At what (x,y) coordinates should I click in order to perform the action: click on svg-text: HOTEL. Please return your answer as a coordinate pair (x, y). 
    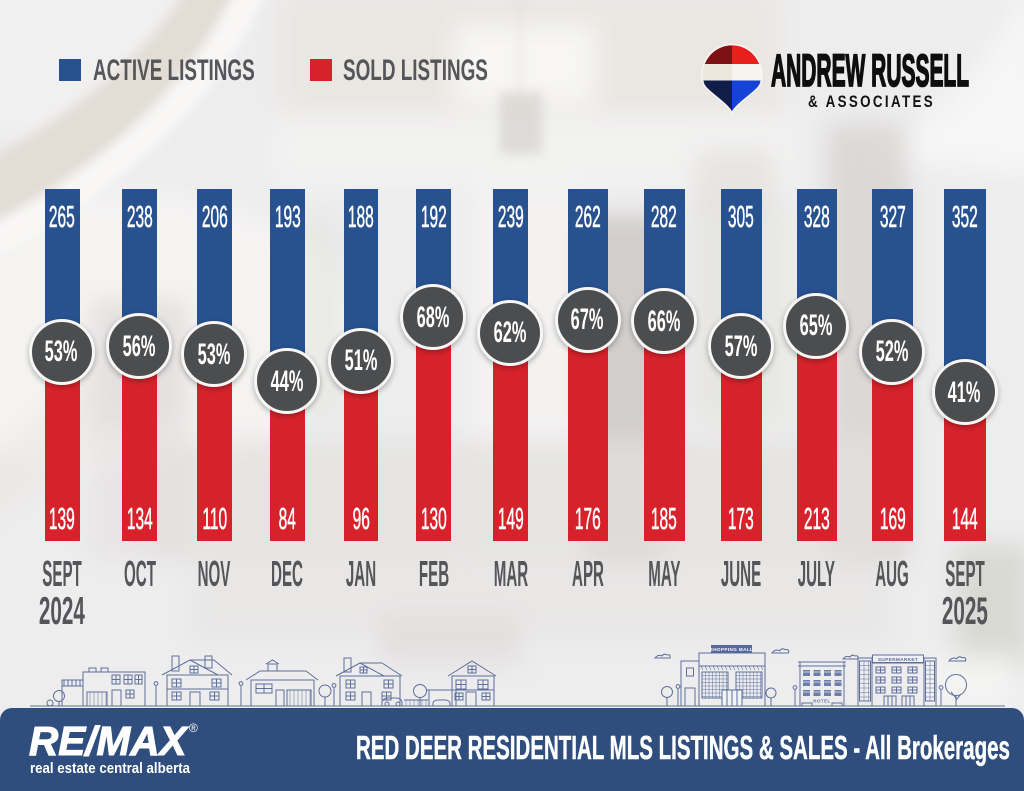
    Looking at the image, I should click on (821, 701).